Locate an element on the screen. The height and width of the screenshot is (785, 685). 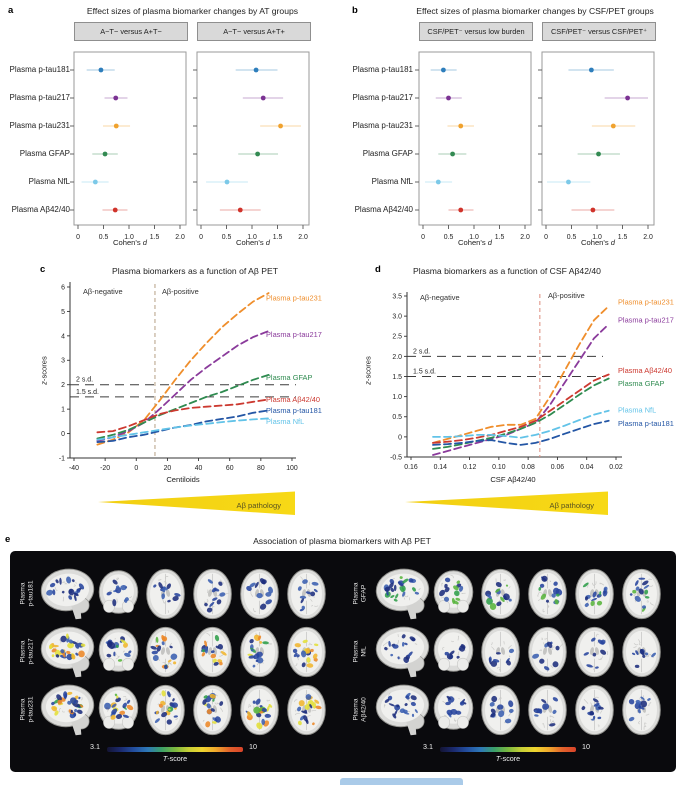
y-tick-label: 6 is located at coordinates (63, 287).